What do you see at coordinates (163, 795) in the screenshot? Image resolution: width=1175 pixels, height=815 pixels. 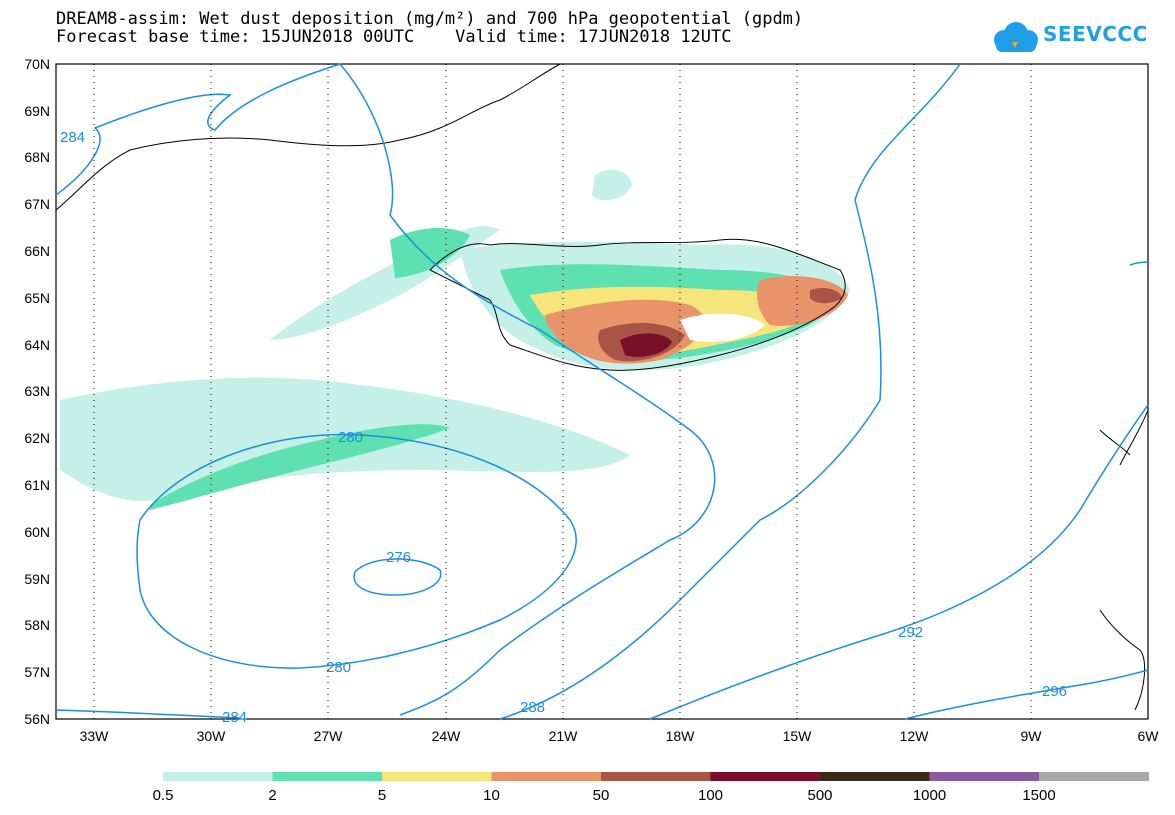 I see `legend-label: 0.5` at bounding box center [163, 795].